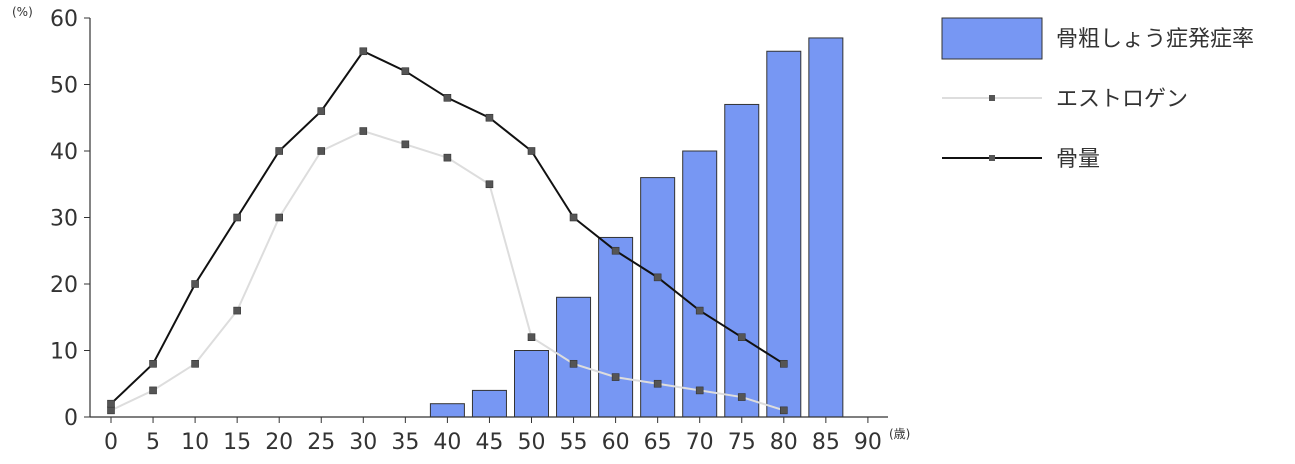 This screenshot has height=464, width=1295. Describe the element at coordinates (992, 38) in the screenshot. I see `legend-swatch-osteoporosis` at that location.